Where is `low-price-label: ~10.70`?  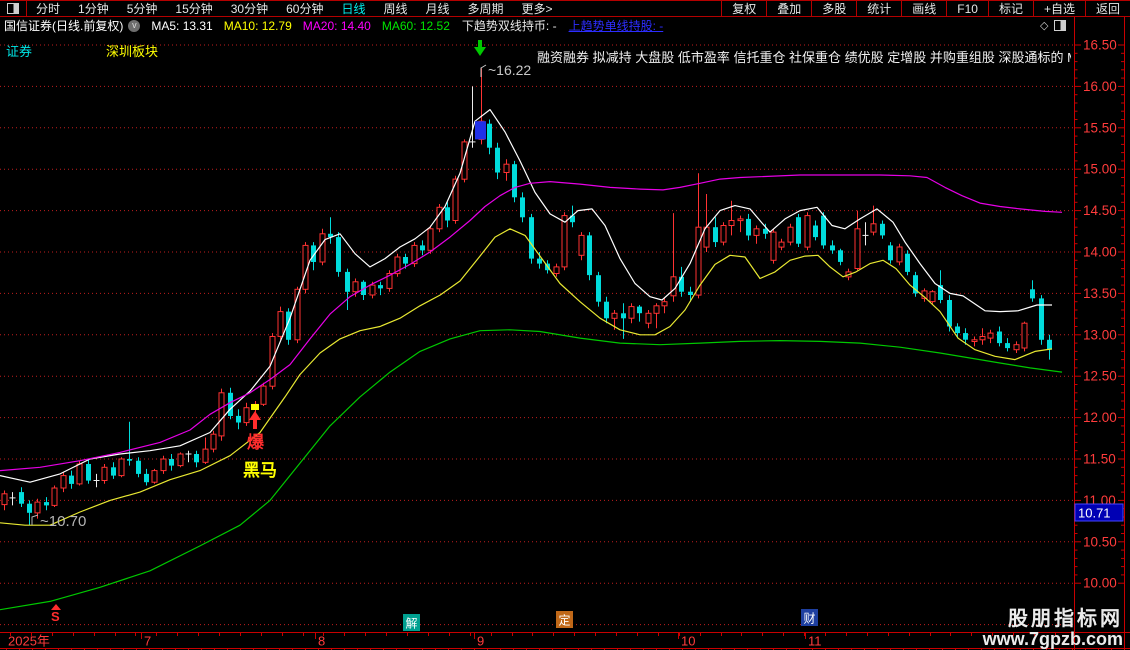
low-price-label: ~10.70 is located at coordinates (63, 521).